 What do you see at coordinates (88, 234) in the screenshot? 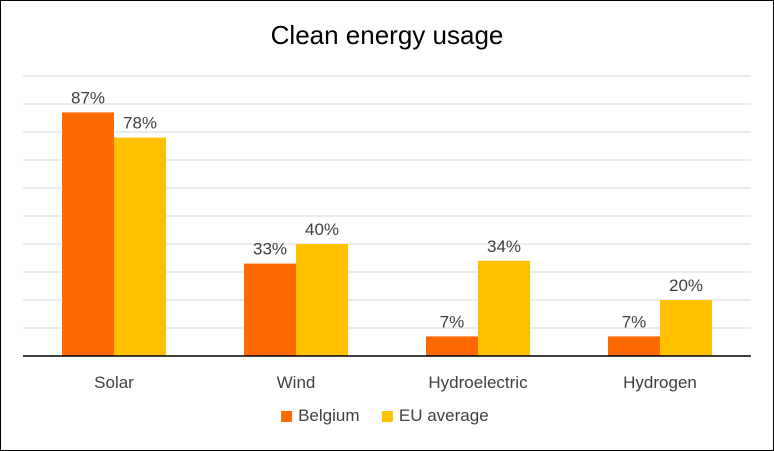
I see `bar-belgium-solar` at bounding box center [88, 234].